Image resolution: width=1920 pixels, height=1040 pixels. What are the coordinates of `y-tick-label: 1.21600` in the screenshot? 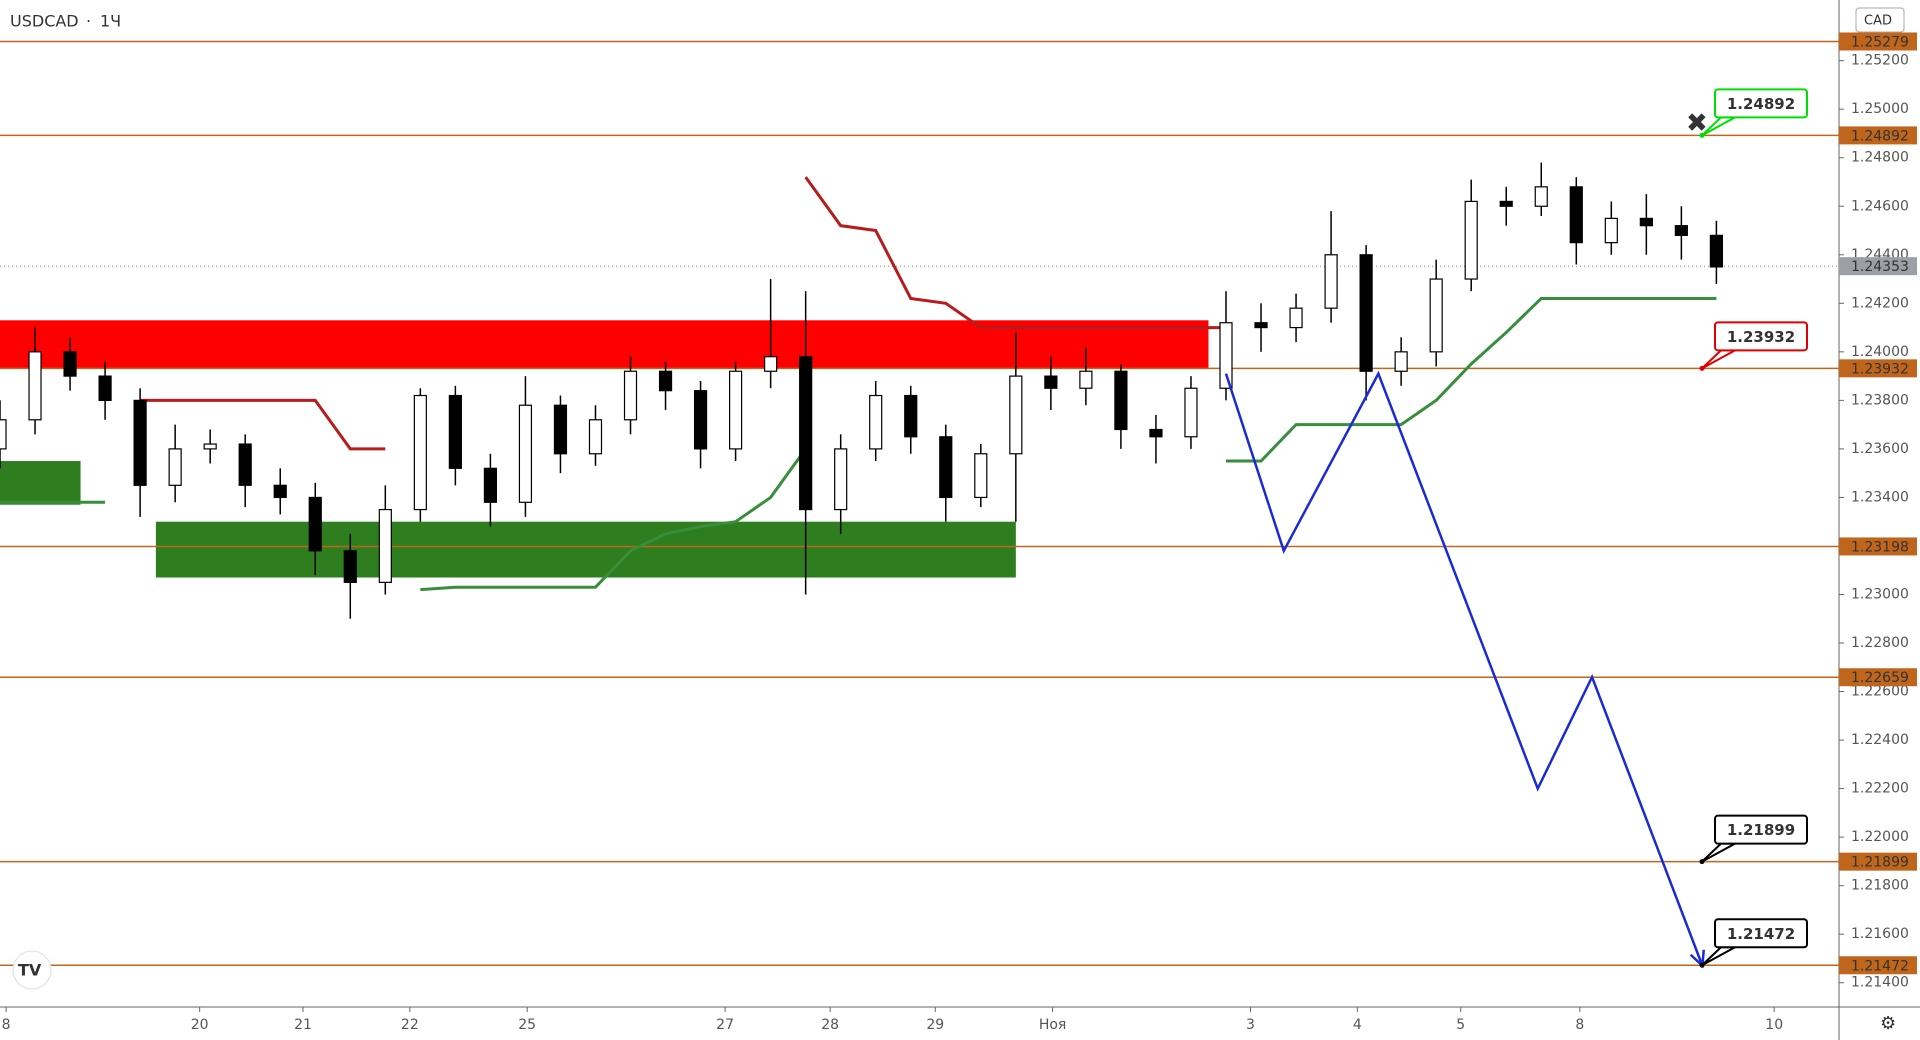 It's located at (1880, 934).